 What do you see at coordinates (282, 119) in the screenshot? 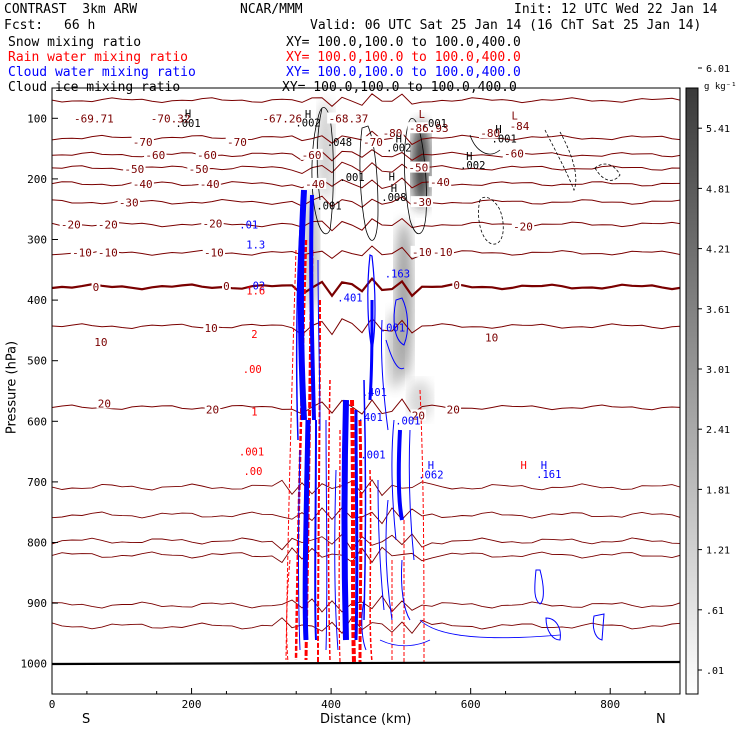
I see `isotherm-label: -67.26` at bounding box center [282, 119].